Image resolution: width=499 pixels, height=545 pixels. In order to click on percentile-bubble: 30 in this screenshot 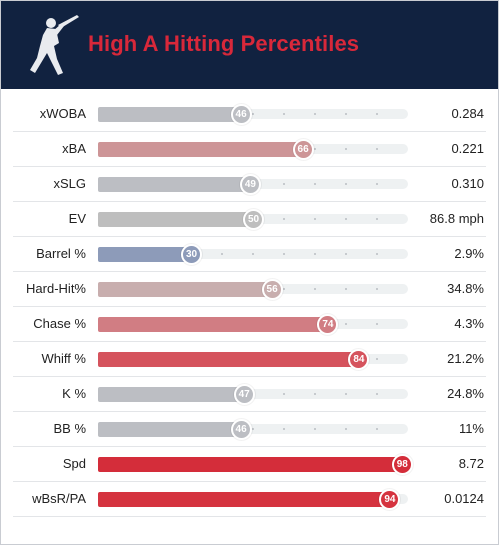, I will do `click(191, 254)`.